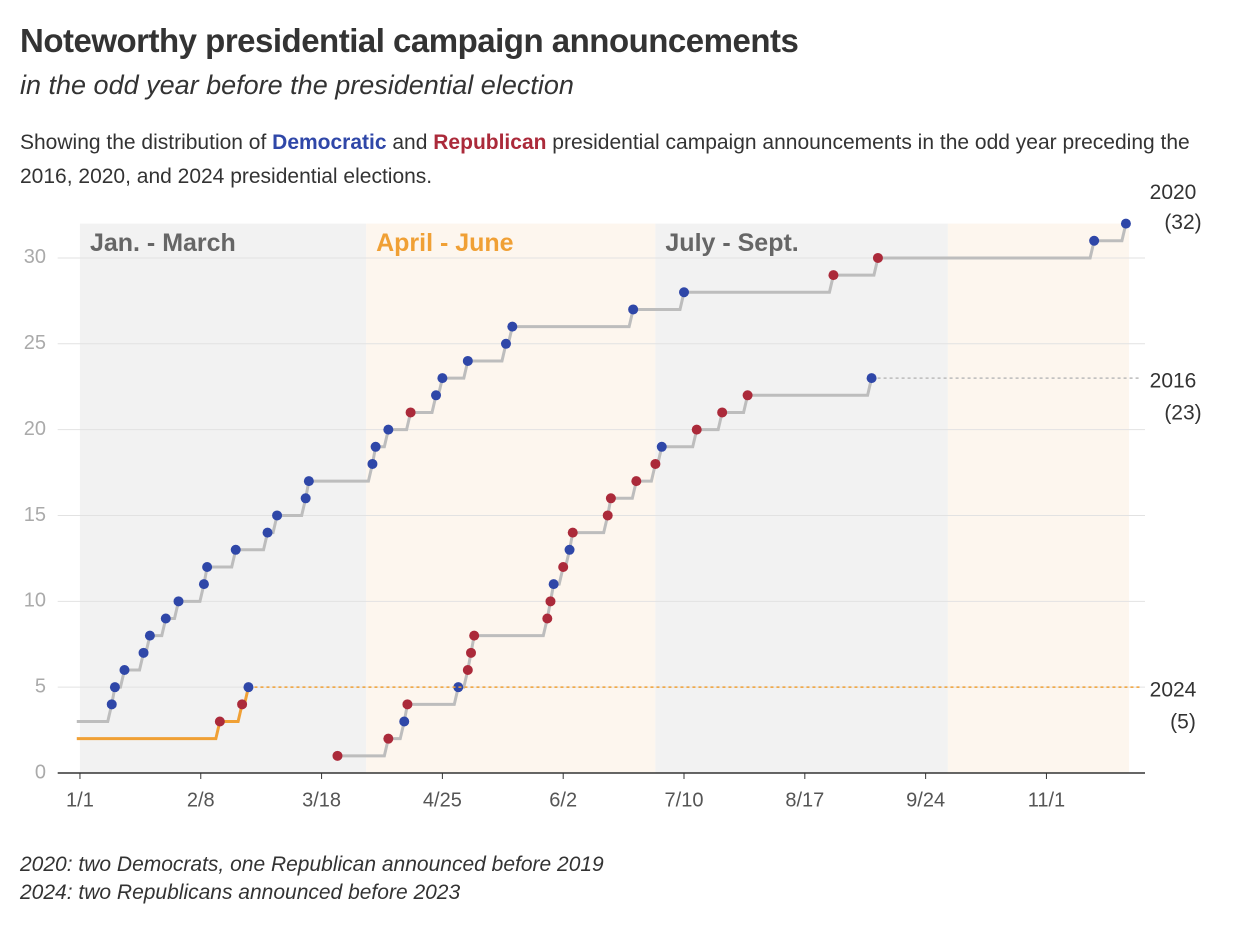 This screenshot has width=1240, height=940. Describe the element at coordinates (1183, 722) in the screenshot. I see `series-end-label: (5)` at that location.